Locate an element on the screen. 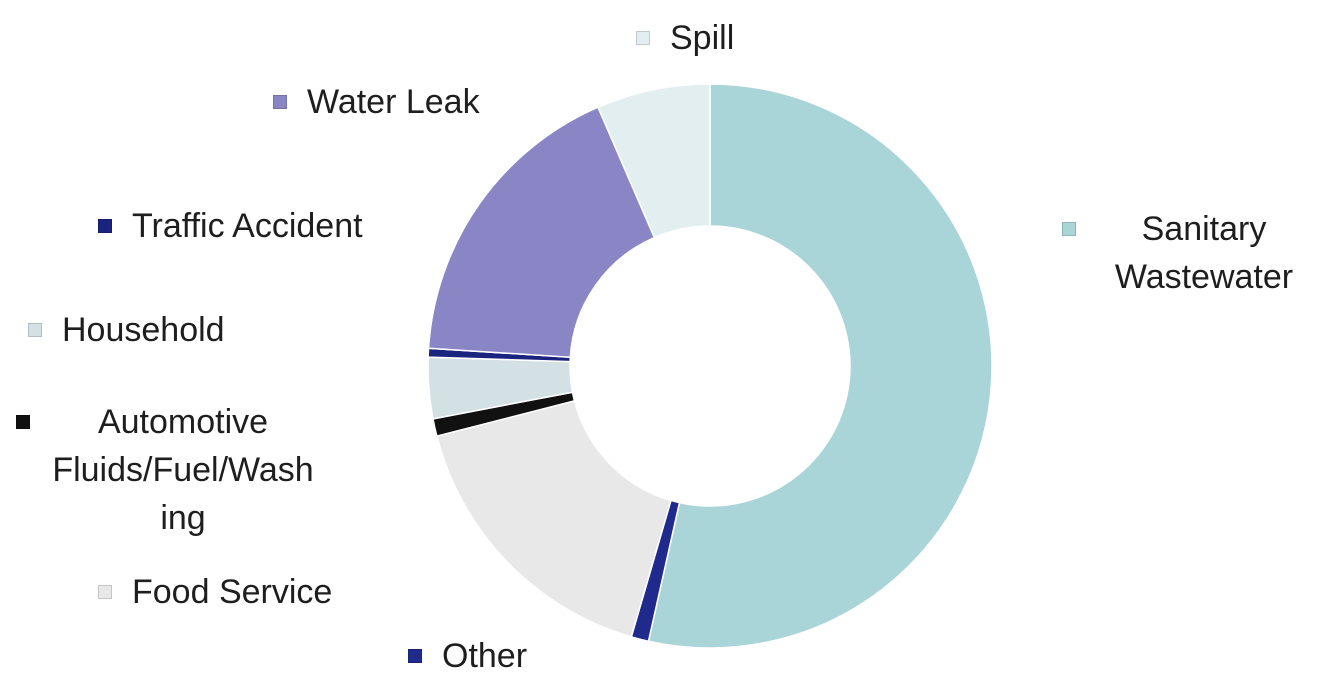 The width and height of the screenshot is (1335, 680). legend-label: Traffic Accident is located at coordinates (247, 226).